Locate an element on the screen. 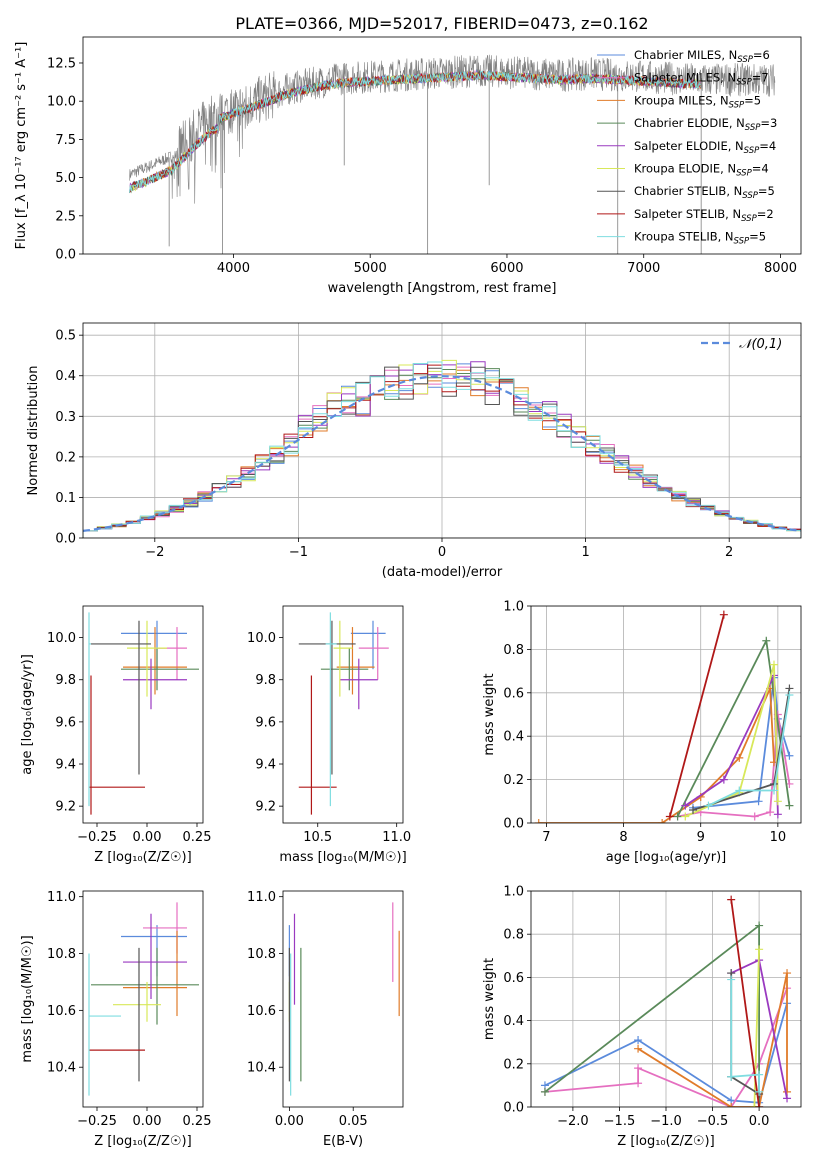 The height and width of the screenshot is (1170, 819). legend-entry: Chabrier STELIB, NSSP=5 is located at coordinates (704, 192).